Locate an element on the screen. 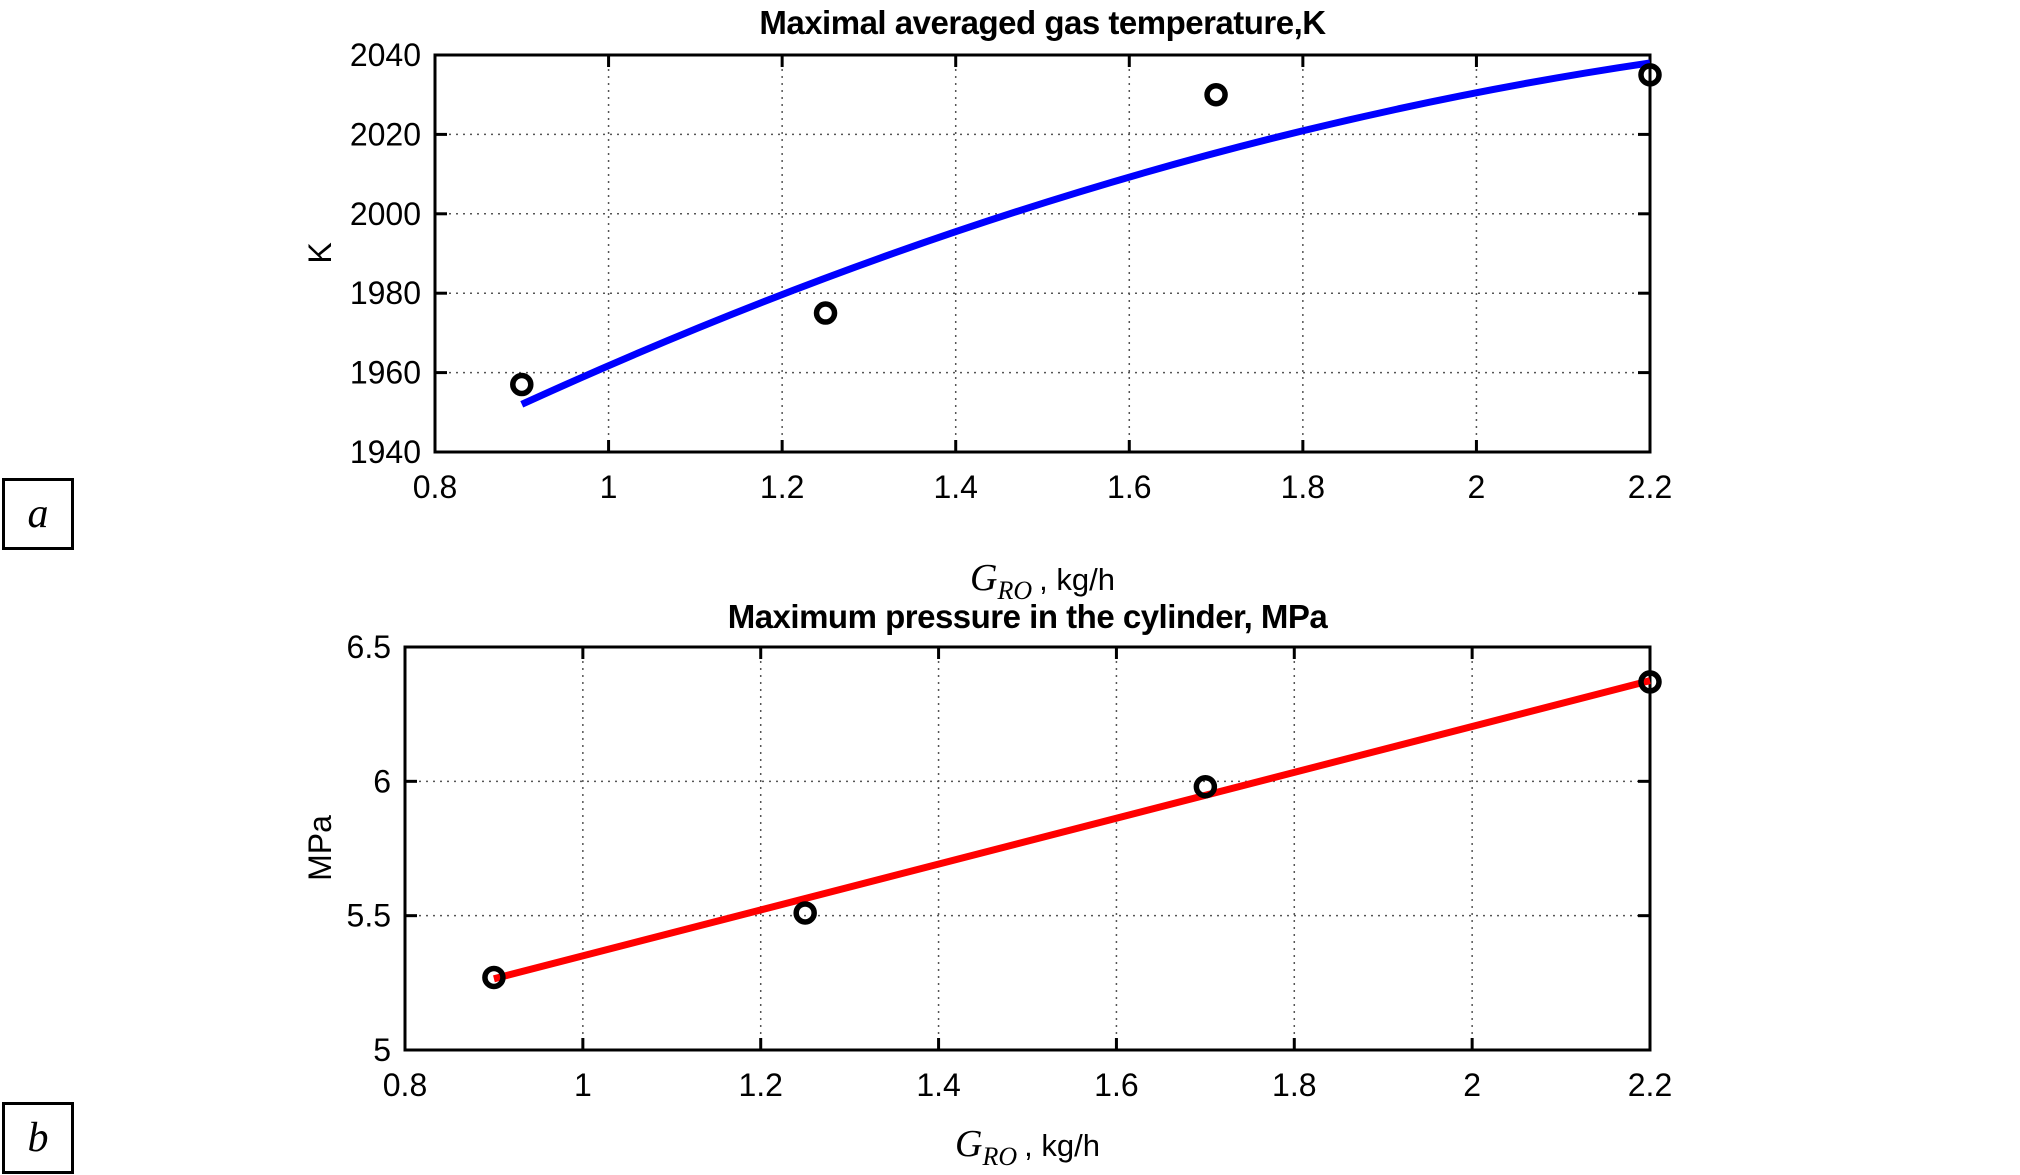  chart-title: Maximum pressure in the cylinder, MPa is located at coordinates (1027, 616).